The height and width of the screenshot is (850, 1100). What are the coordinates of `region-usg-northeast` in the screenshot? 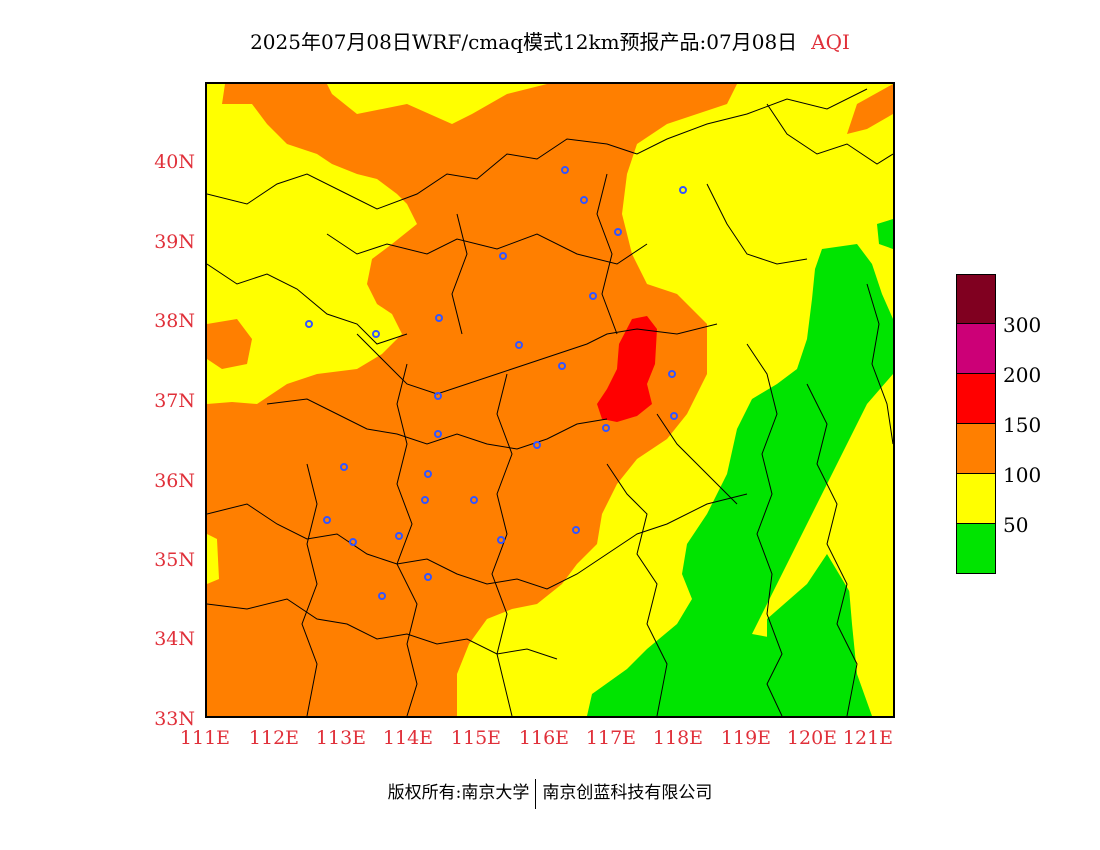 It's located at (870, 109).